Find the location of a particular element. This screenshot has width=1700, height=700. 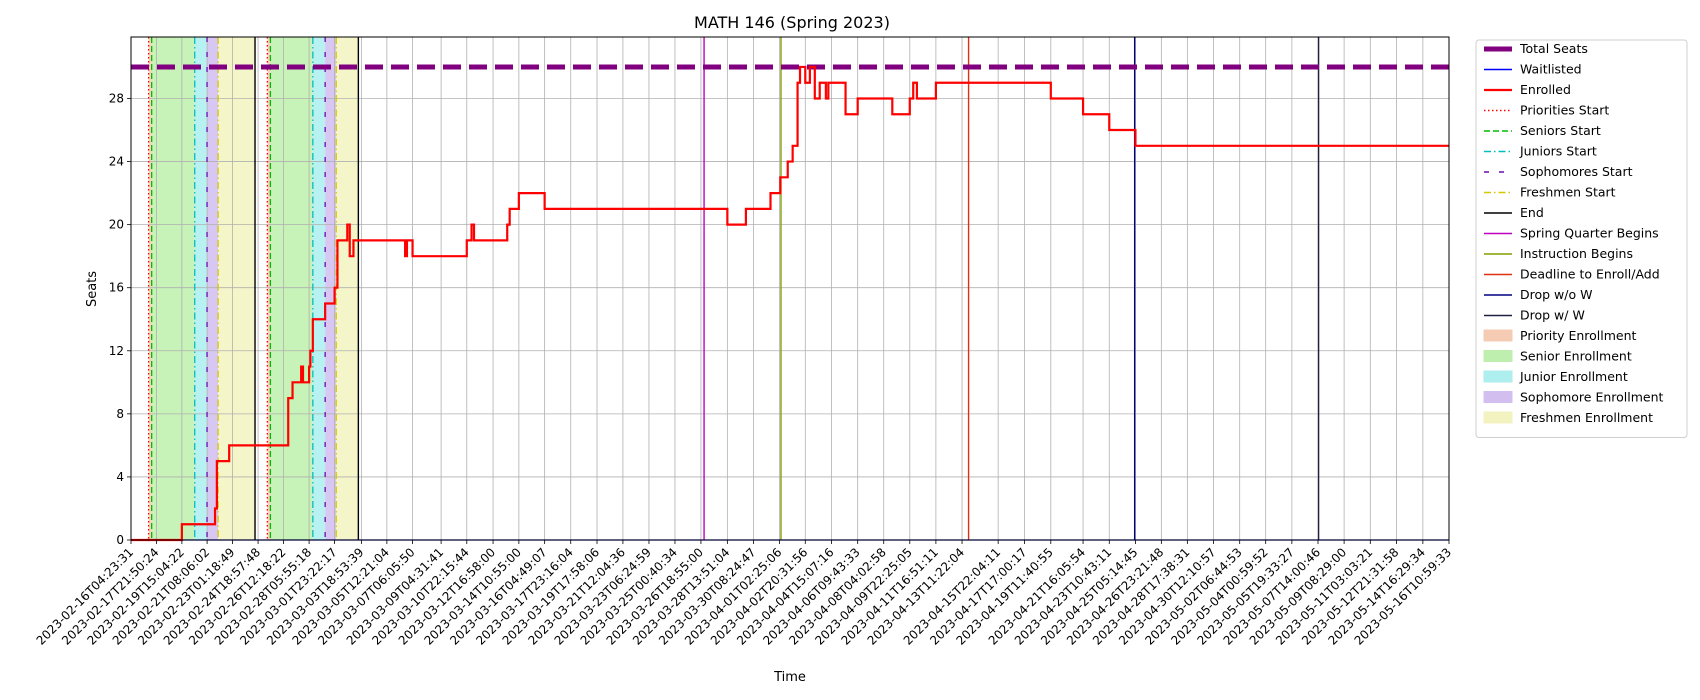

legend-label: Sophomores Start is located at coordinates (1576, 171).